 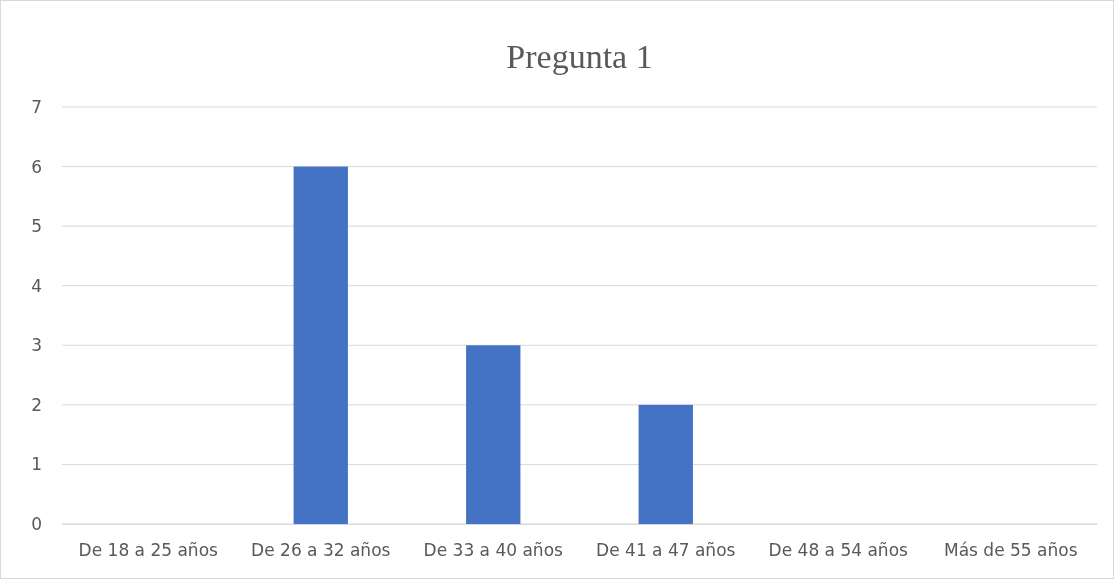 I want to click on y-tick-label: 1, so click(x=36, y=464).